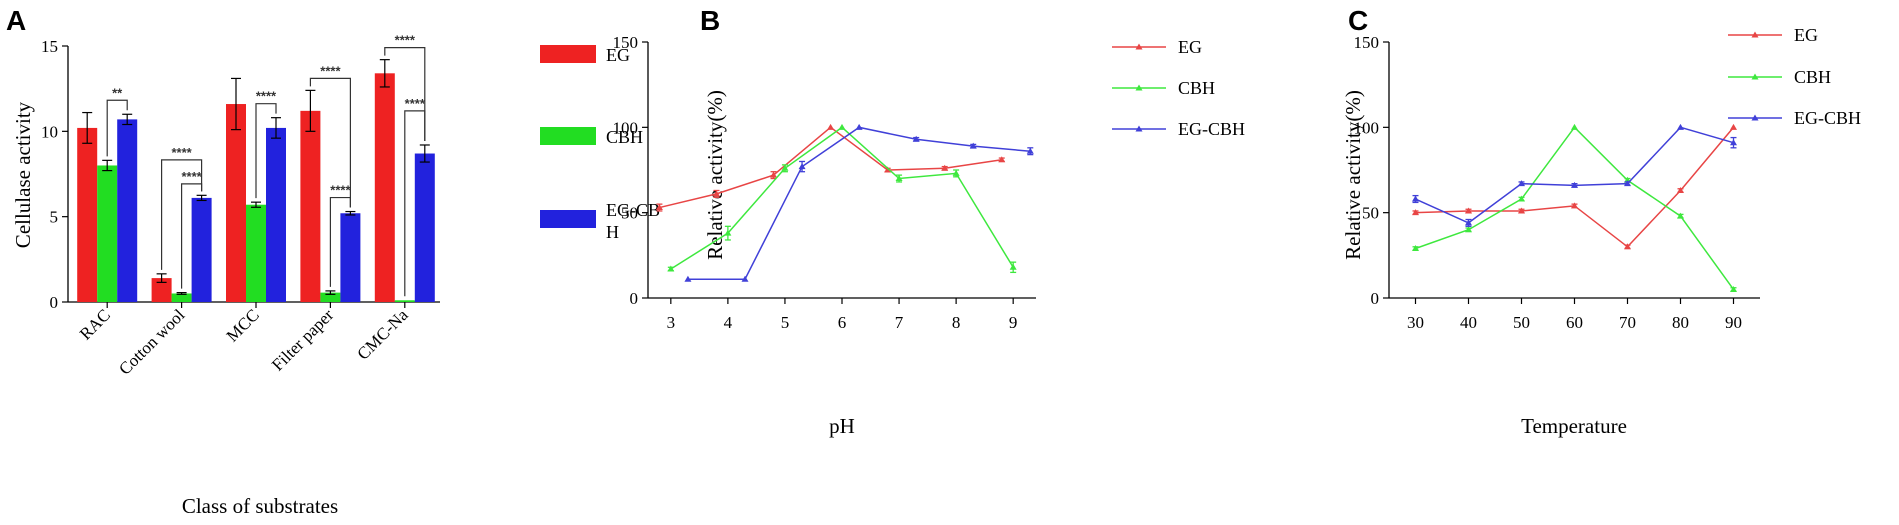 The image size is (1899, 525). I want to click on panel-a-x-tick-label: CMC-Na, so click(382, 334).